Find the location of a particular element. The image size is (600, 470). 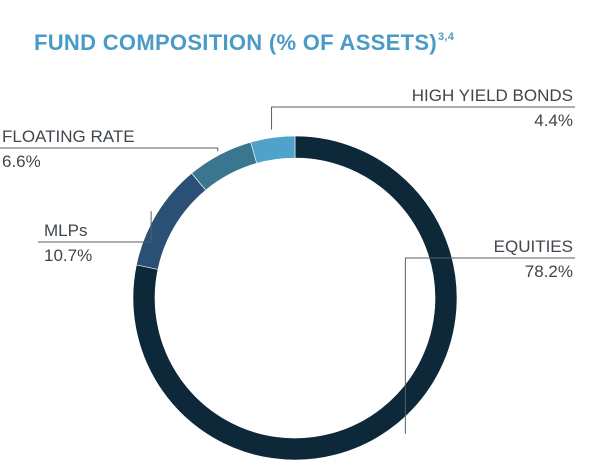

category-label: HIGH YIELD BONDS is located at coordinates (492, 95).